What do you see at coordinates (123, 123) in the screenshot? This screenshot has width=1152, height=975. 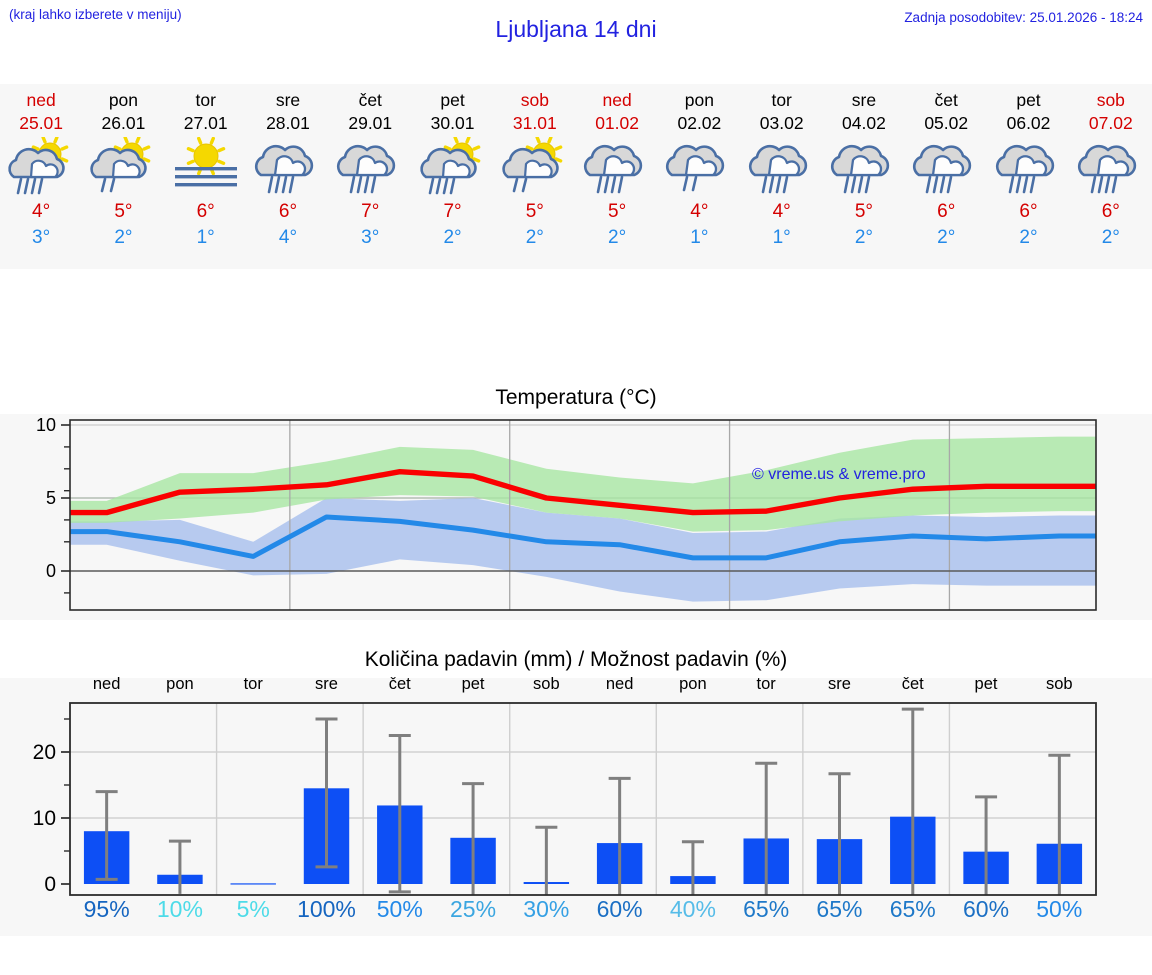 I see `day-date-label: 26.01` at bounding box center [123, 123].